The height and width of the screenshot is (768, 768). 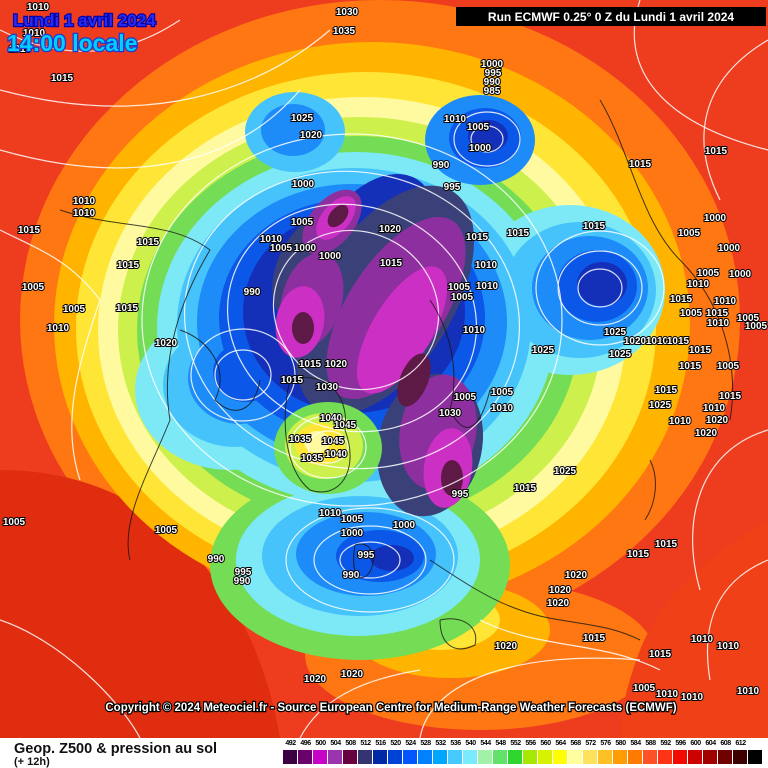 What do you see at coordinates (290, 743) in the screenshot?
I see `legend-value: 492` at bounding box center [290, 743].